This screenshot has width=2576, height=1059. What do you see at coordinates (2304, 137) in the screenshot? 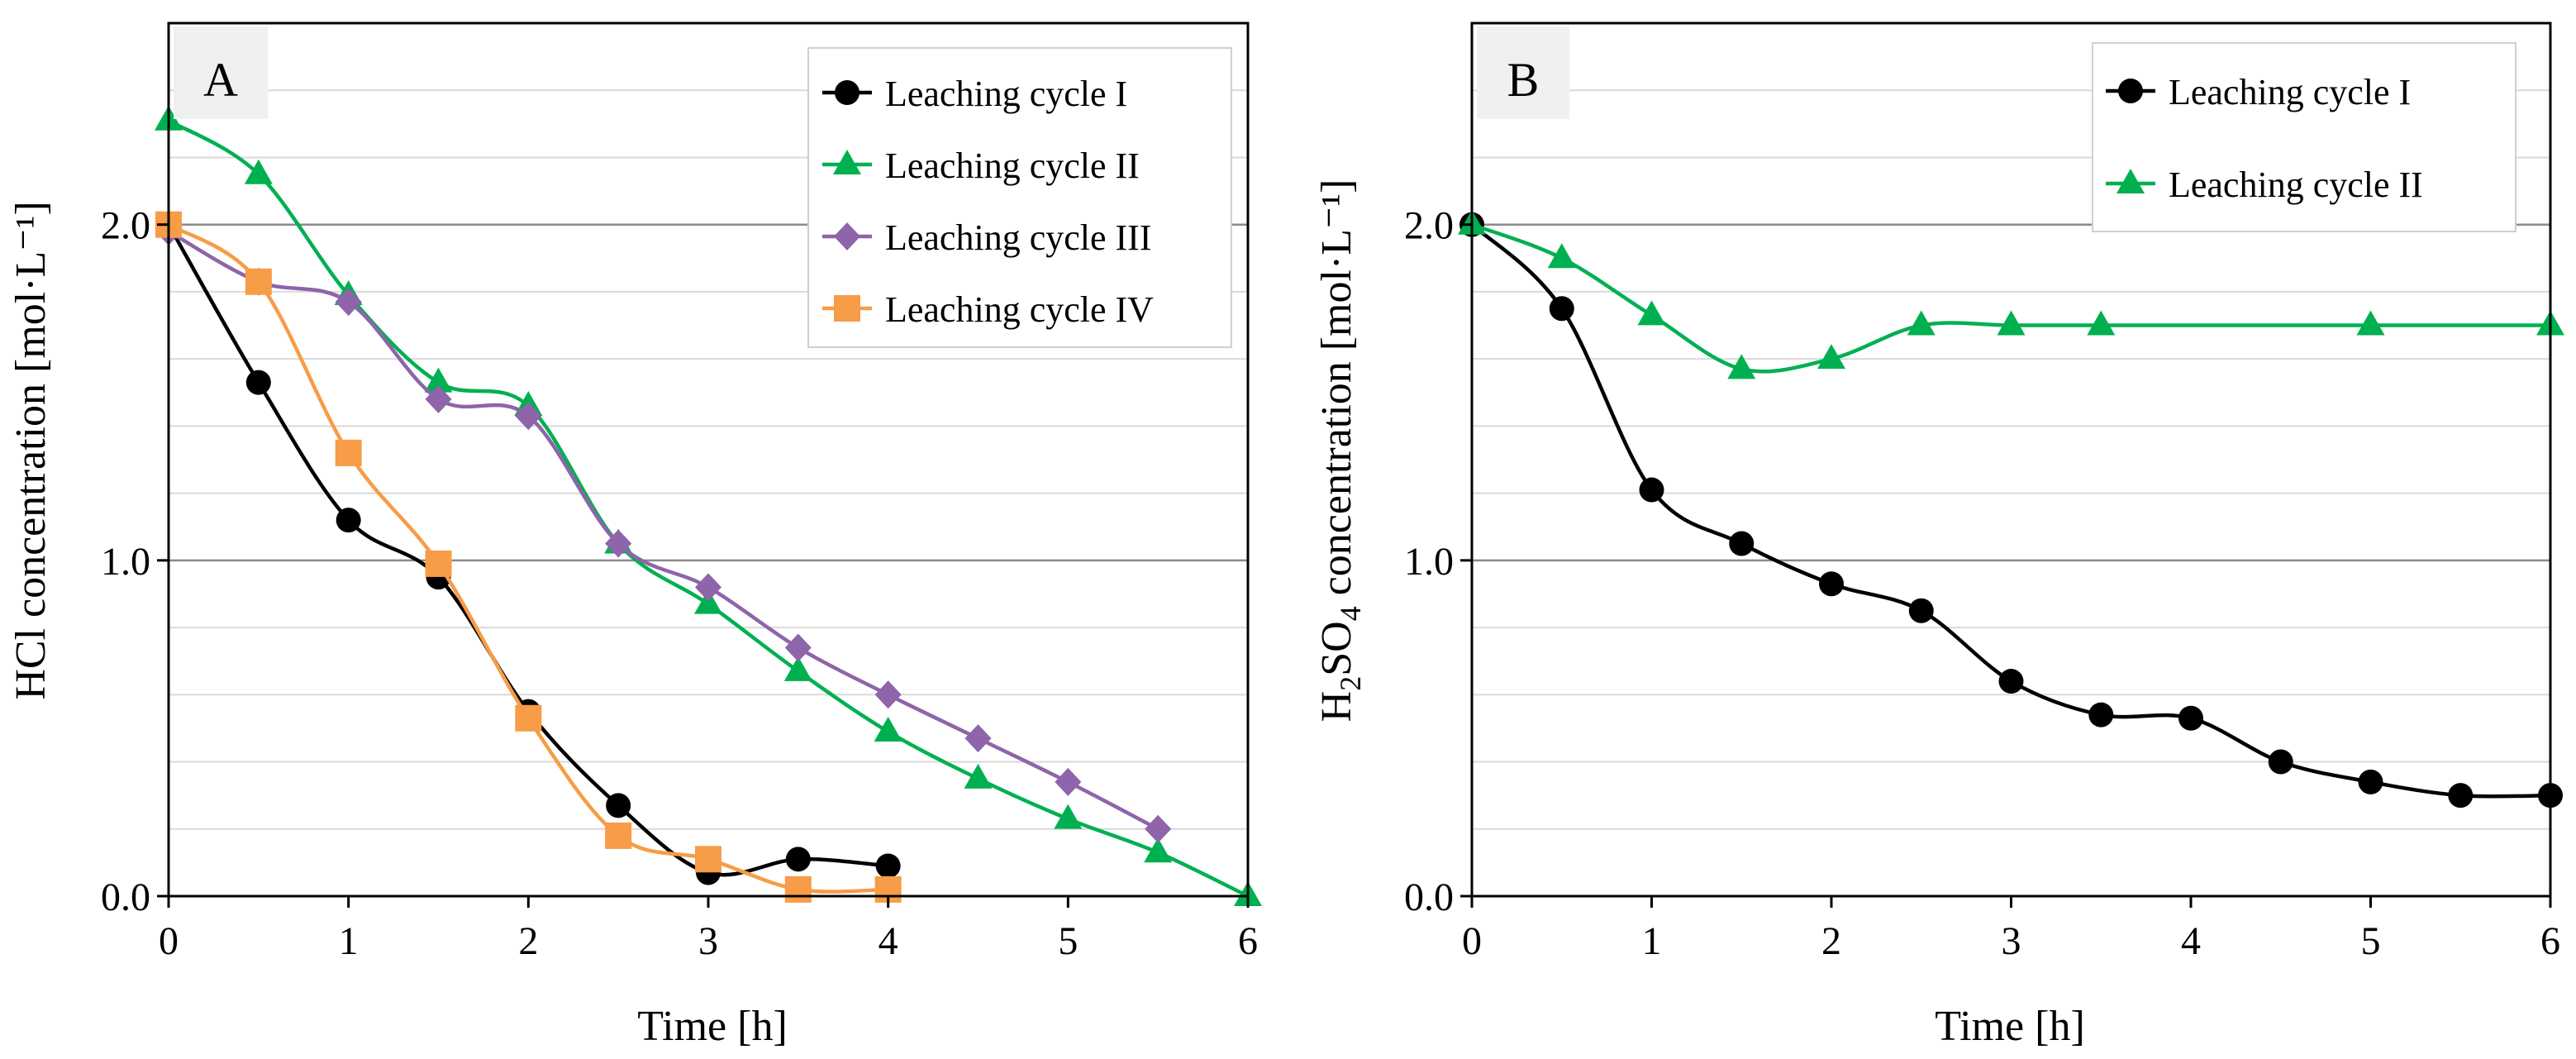
I see `panel-b-legend: Leaching cycle I Leaching cycle II` at bounding box center [2304, 137].